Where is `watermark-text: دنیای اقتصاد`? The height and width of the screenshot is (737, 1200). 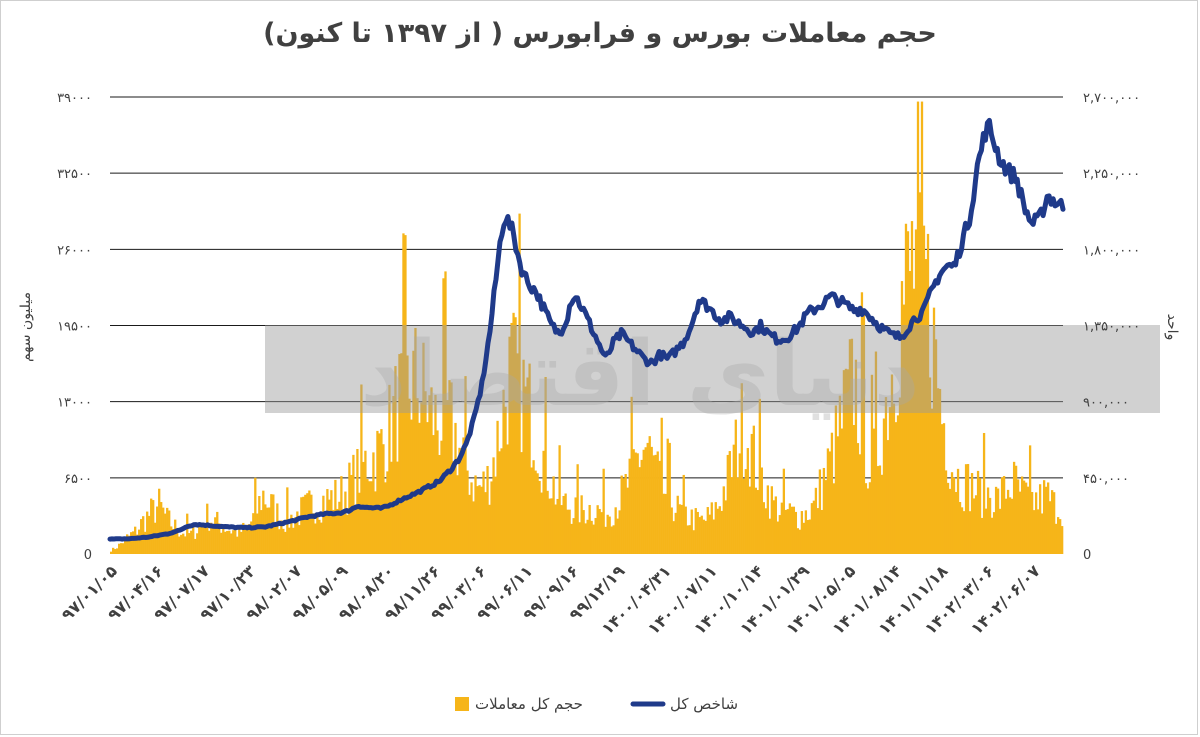 watermark-text: دنیای اقتصاد is located at coordinates (640, 374).